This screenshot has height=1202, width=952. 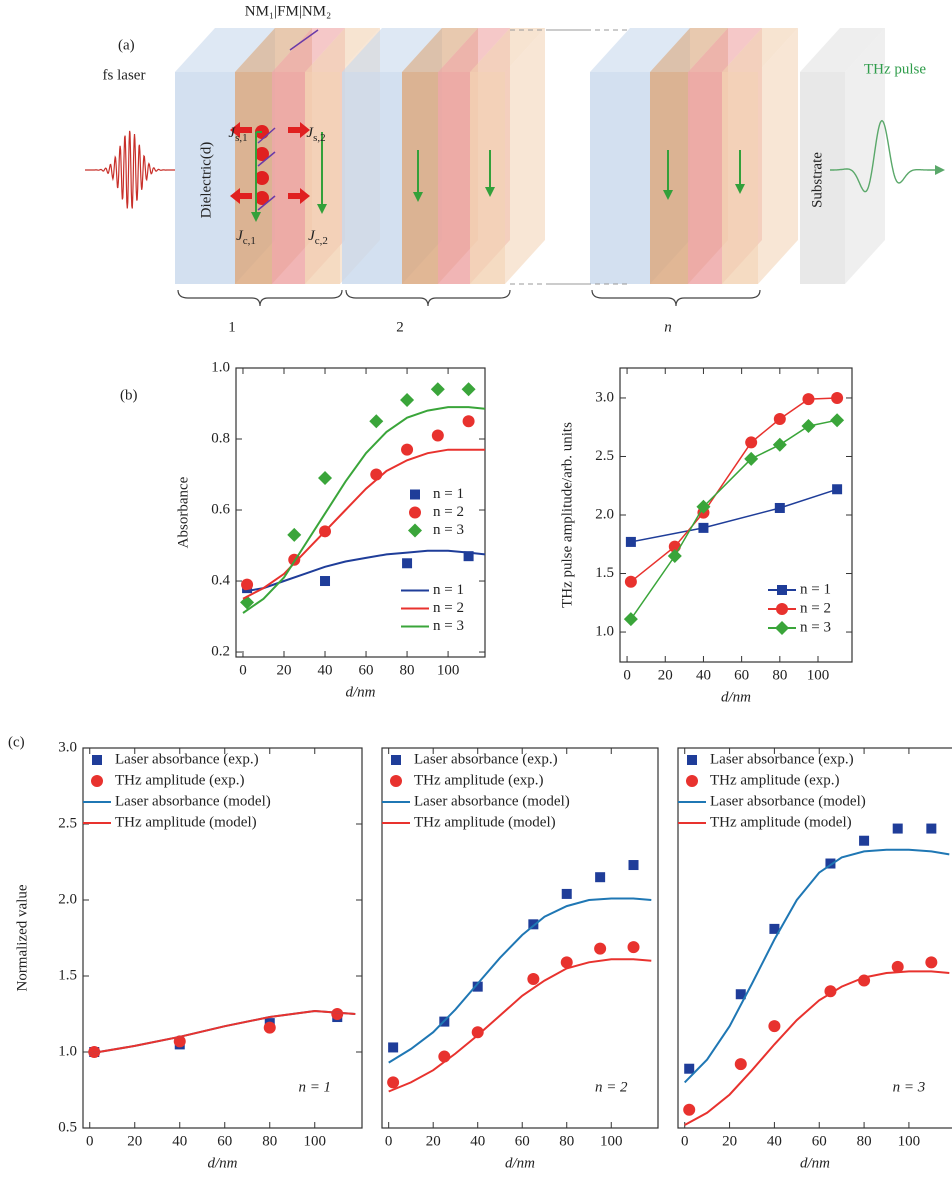 I want to click on legend-label: n = 3, so click(x=448, y=626).